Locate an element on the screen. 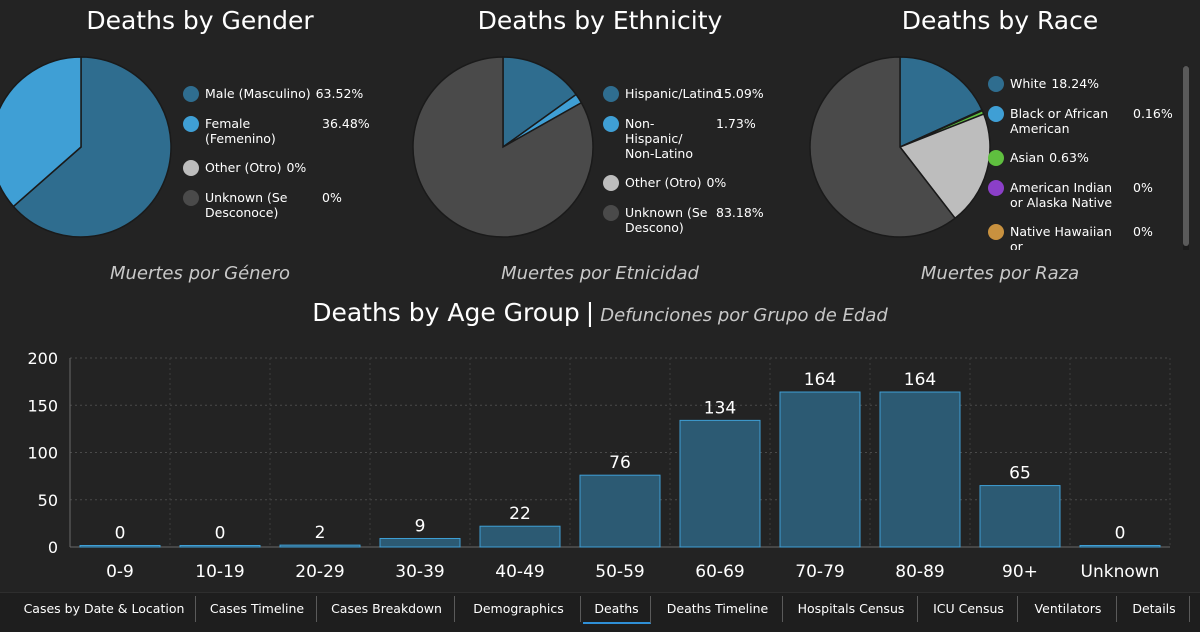  legend-value: 0.63% is located at coordinates (1069, 157).